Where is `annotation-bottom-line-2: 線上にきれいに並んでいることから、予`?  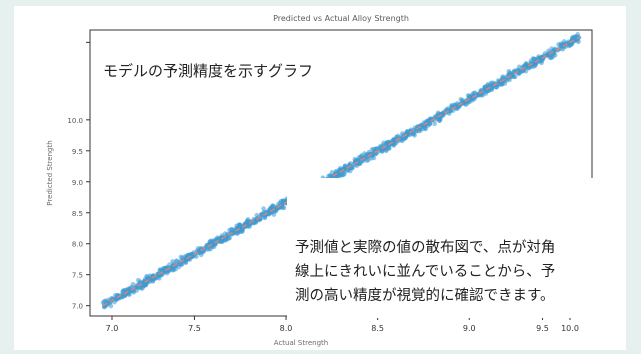
annotation-bottom-line-2: 線上にきれいに並んでいることから、予 is located at coordinates (425, 272).